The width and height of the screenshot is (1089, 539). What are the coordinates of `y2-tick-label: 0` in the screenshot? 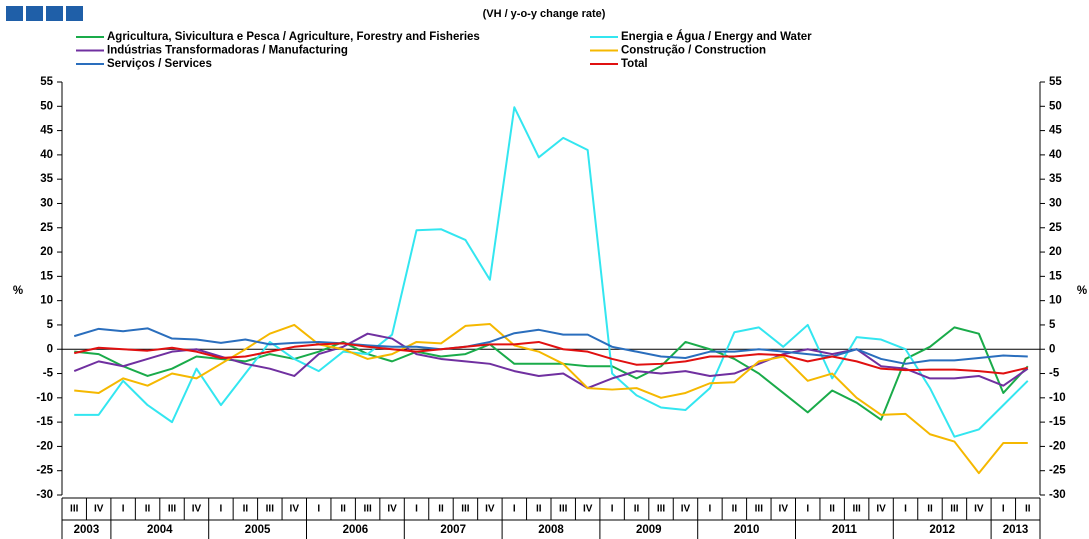 It's located at (1052, 349).